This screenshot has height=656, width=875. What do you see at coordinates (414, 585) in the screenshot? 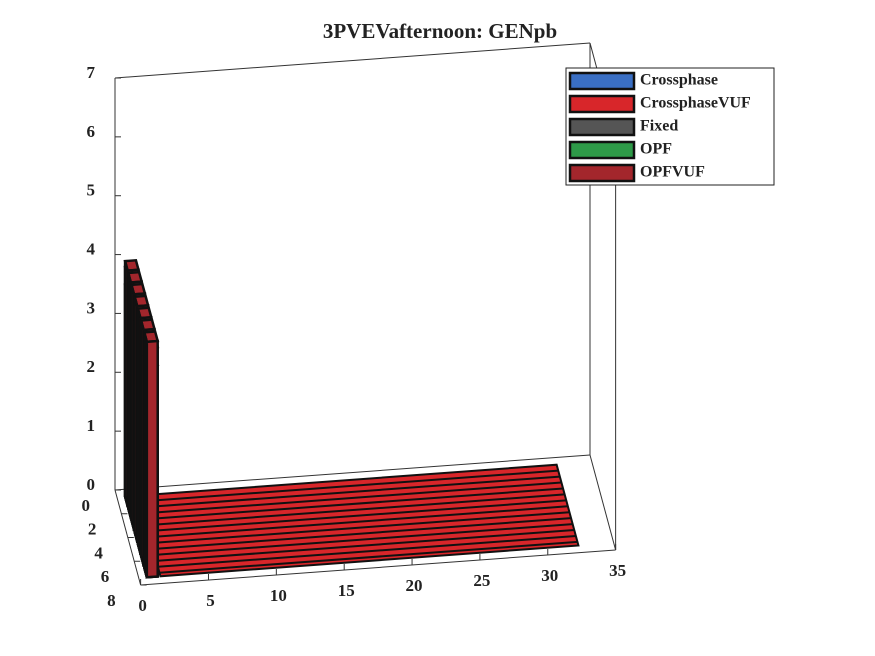
I see `x-tick-label: 20` at bounding box center [414, 585].